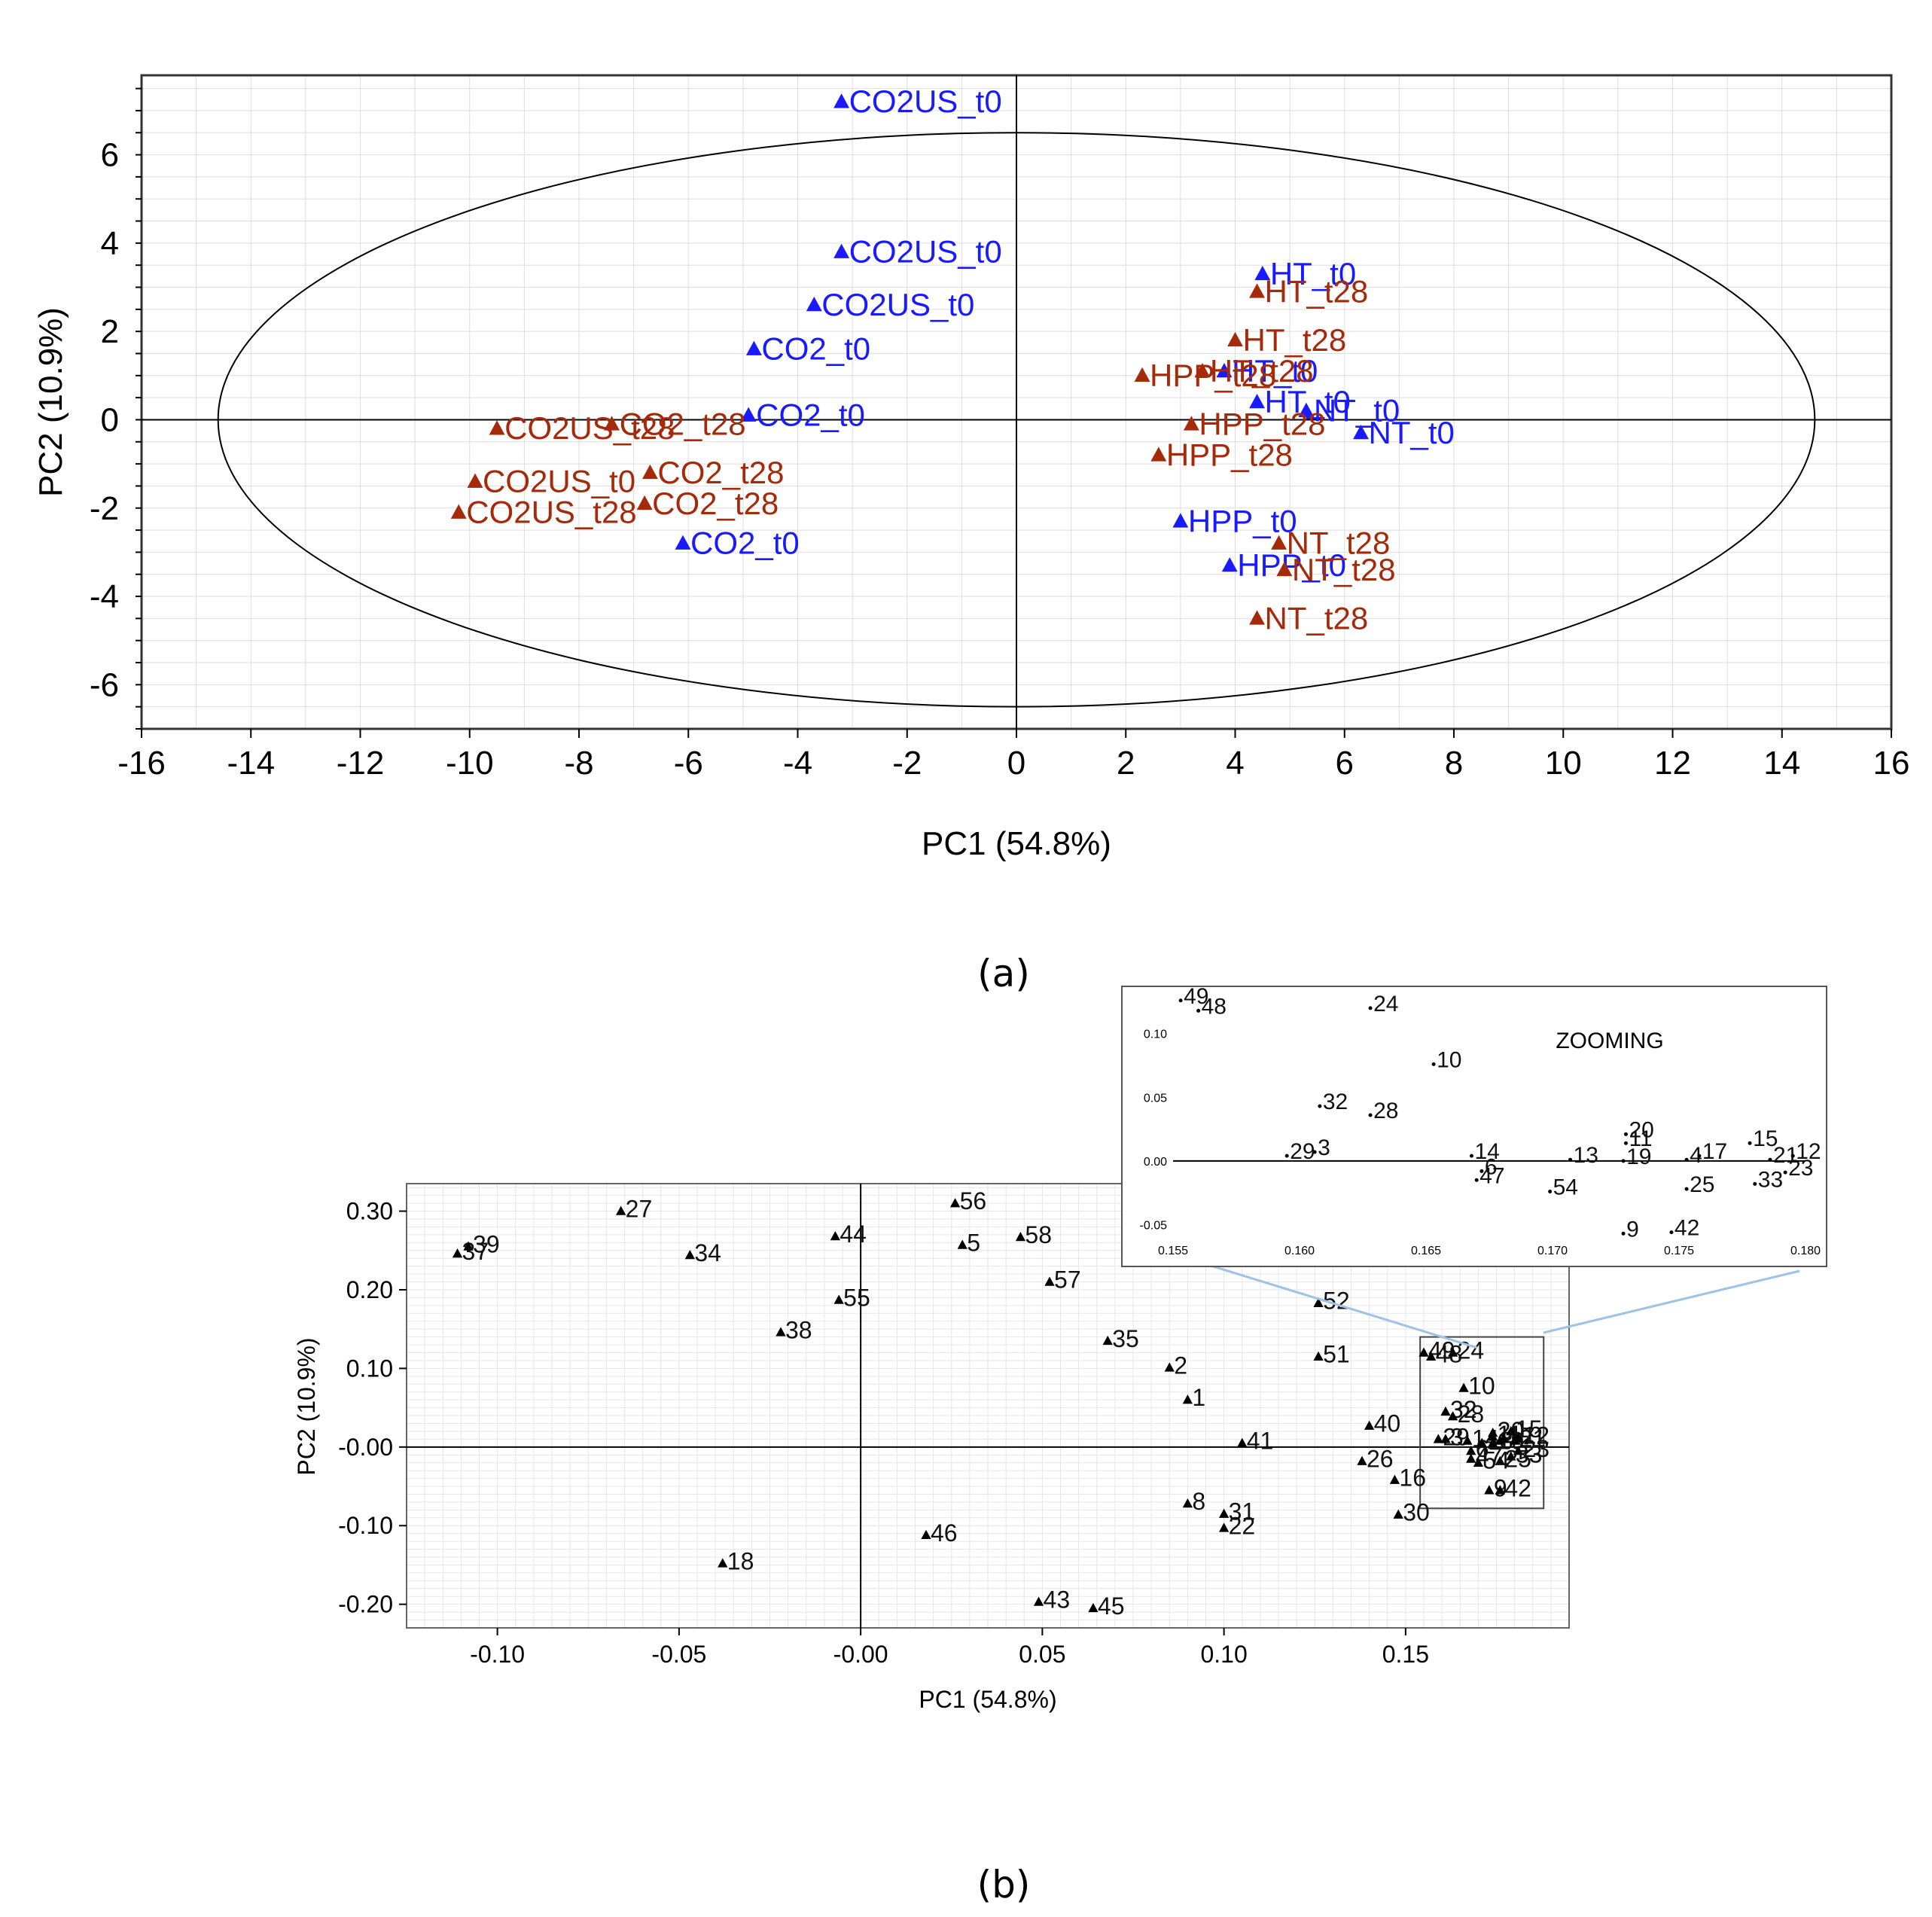  Describe the element at coordinates (1335, 1102) in the screenshot. I see `zoom-label: 32` at that location.